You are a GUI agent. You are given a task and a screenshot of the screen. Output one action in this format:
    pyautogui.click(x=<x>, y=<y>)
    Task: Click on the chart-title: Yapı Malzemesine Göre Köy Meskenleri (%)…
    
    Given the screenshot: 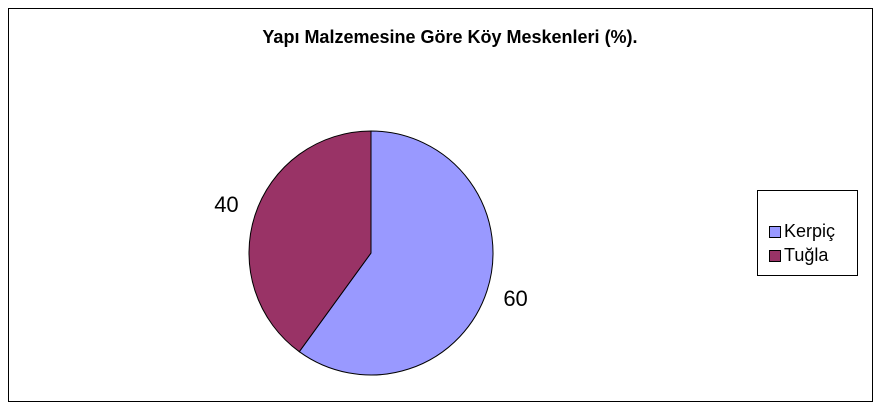 What is the action you would take?
    pyautogui.click(x=449, y=37)
    